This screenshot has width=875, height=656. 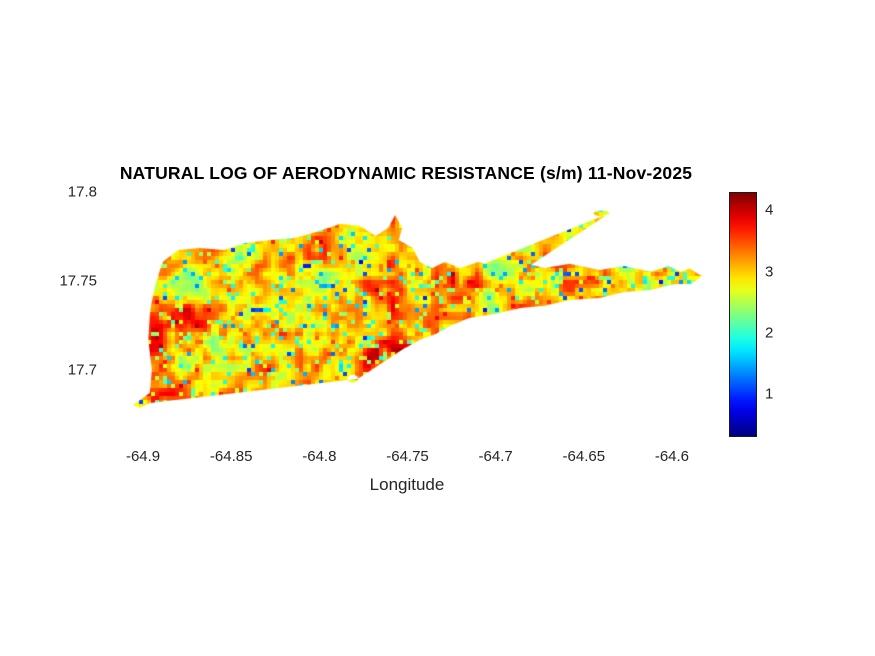 I want to click on x-tick-label: -64.9, so click(x=143, y=456).